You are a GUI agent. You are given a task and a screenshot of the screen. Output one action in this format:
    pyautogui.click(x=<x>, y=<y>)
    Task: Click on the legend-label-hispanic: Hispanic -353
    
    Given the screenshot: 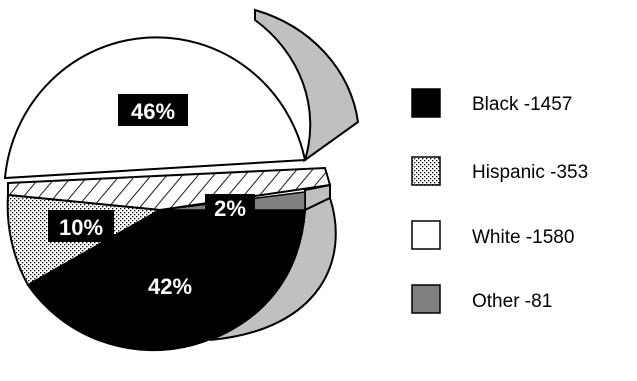 What is the action you would take?
    pyautogui.click(x=530, y=172)
    